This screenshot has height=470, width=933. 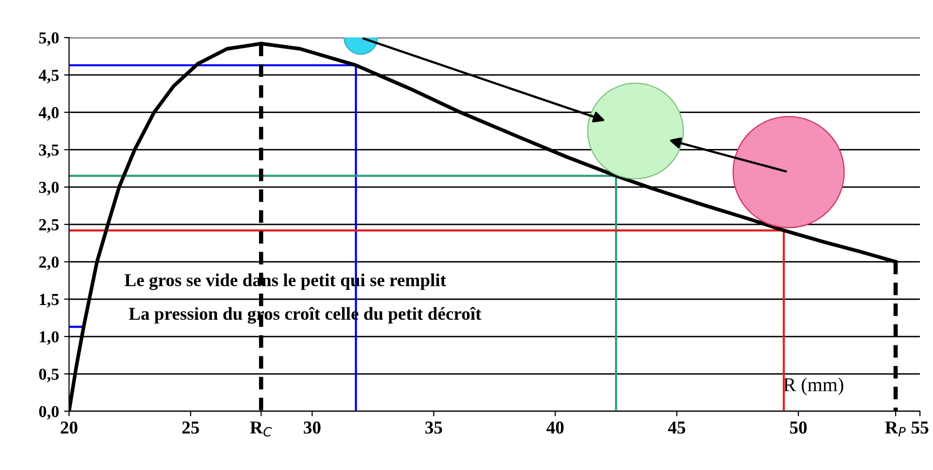 I want to click on y-tick-label: 1,0, so click(x=49, y=338).